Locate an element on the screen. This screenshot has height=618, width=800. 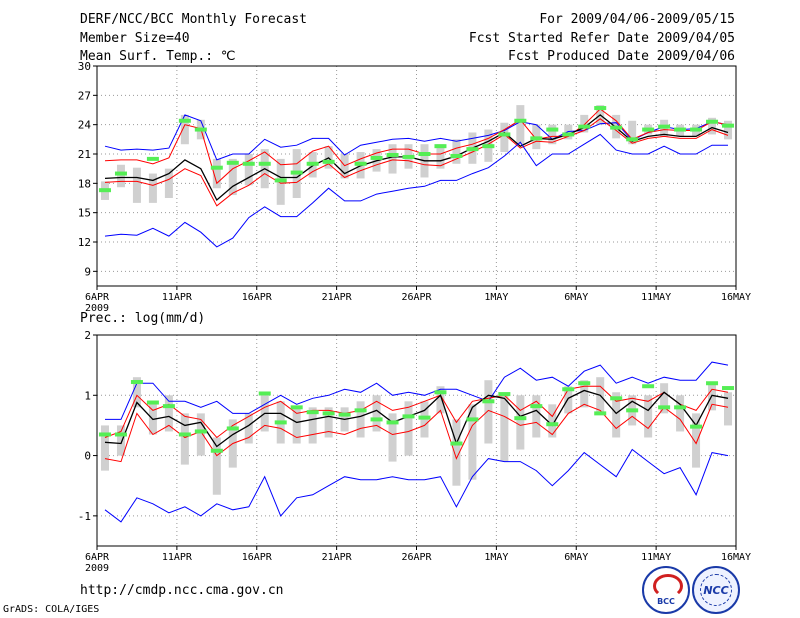
y-tick-label: -1 is located at coordinates (84, 516).